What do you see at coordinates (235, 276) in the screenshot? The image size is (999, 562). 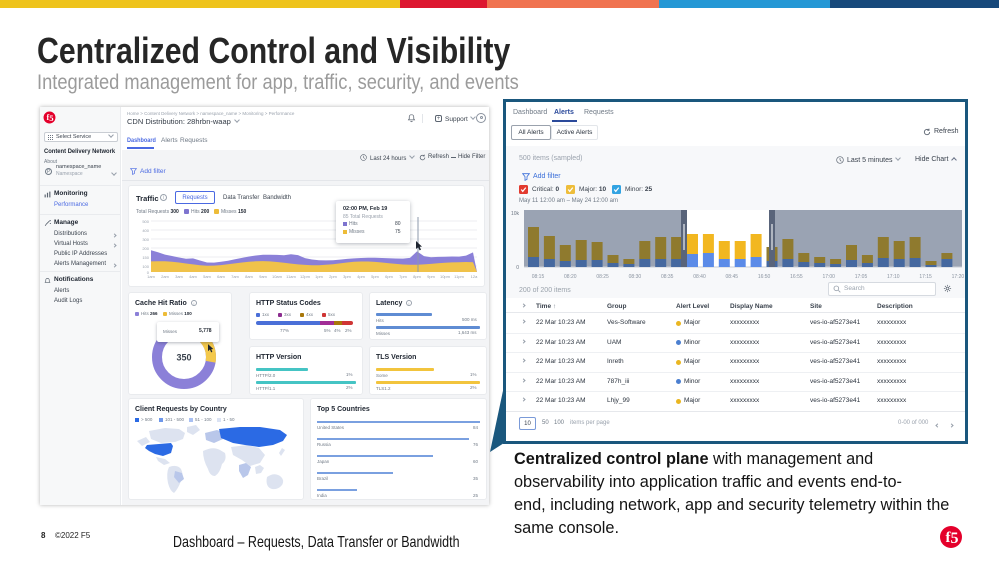 I see `svg-text: 7am` at bounding box center [235, 276].